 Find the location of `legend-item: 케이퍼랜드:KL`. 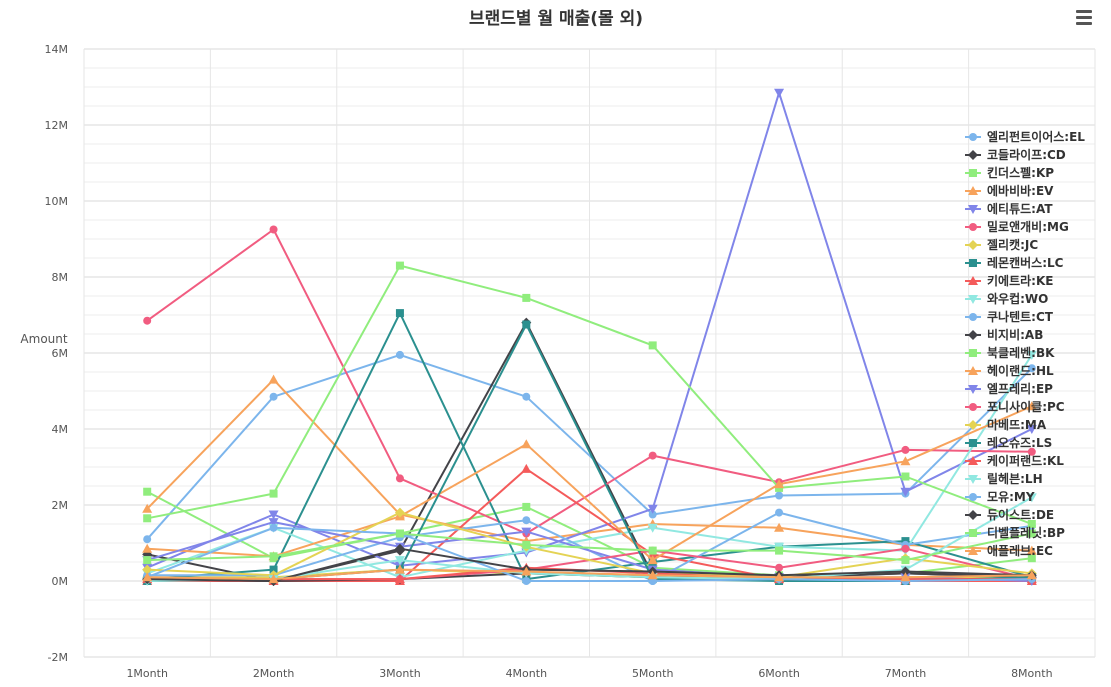

legend-item: 케이퍼랜드:KL is located at coordinates (1014, 460).